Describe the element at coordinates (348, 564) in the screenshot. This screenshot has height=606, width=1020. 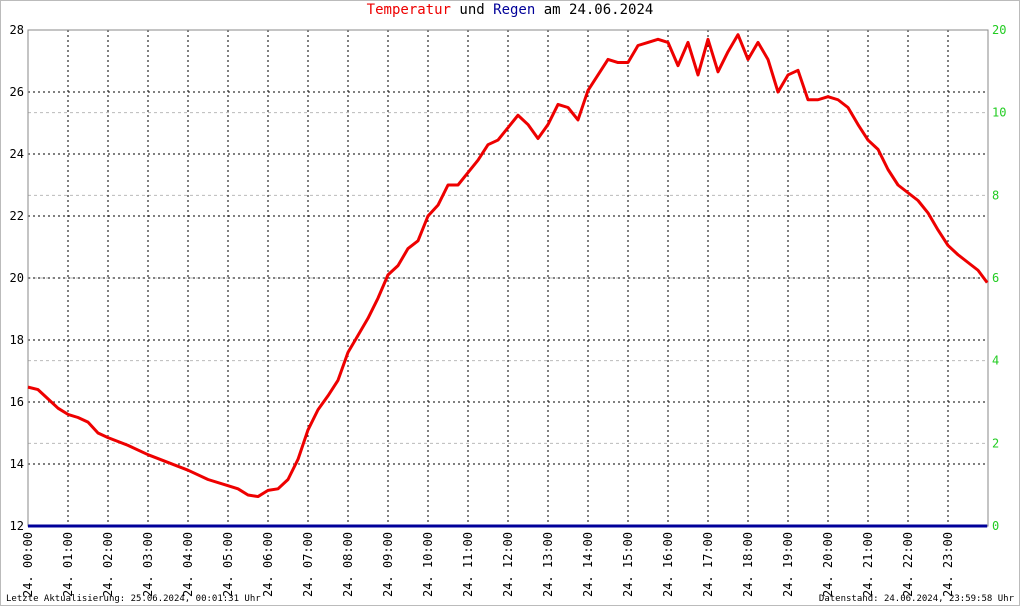
I see `x-tick-label: 24. 08:00` at that location.